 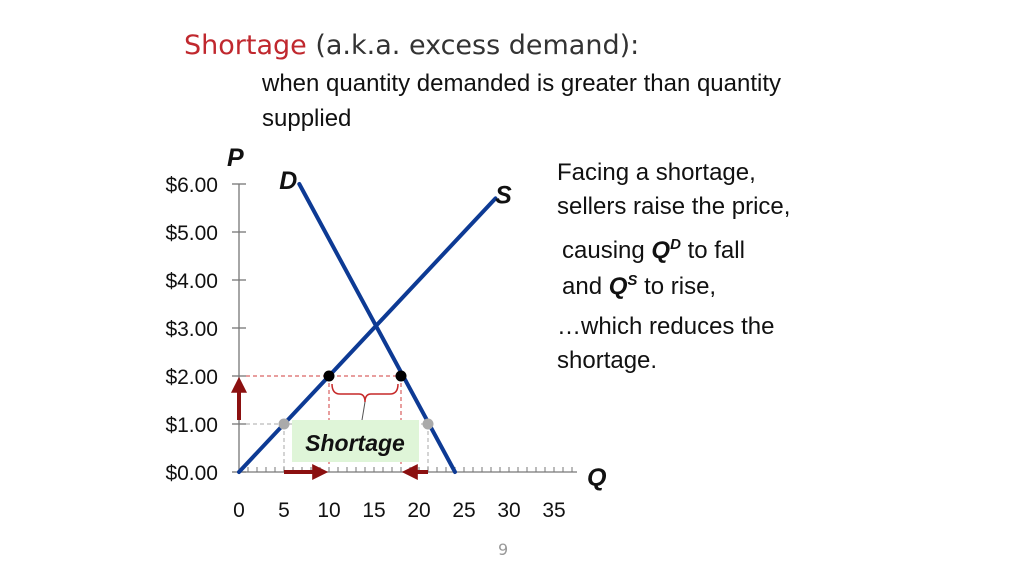 I want to click on x-axis-title: Q, so click(x=597, y=478).